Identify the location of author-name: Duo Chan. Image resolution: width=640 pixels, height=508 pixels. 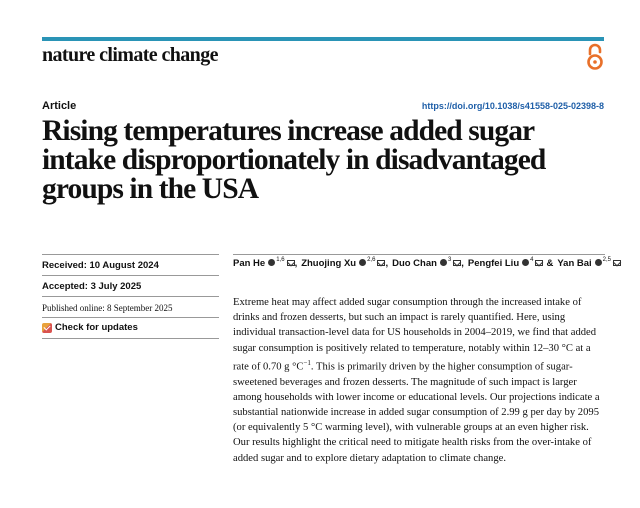
(414, 263).